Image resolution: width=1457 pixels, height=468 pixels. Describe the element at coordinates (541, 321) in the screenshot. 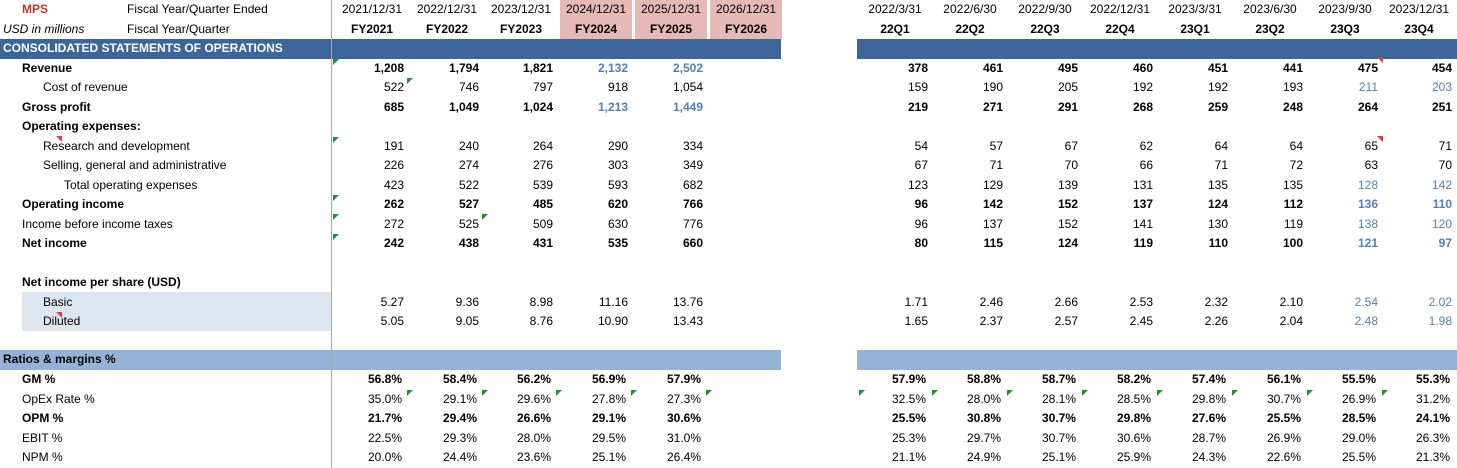

I see `year-value-cell: 8.76` at that location.